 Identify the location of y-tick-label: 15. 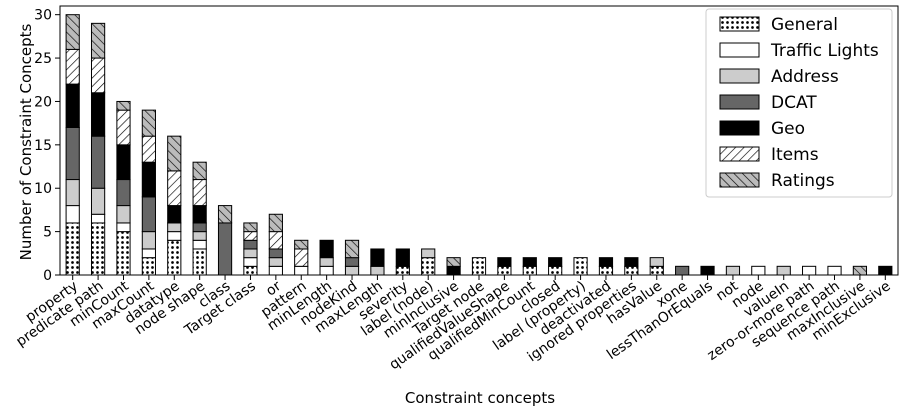
(43, 146).